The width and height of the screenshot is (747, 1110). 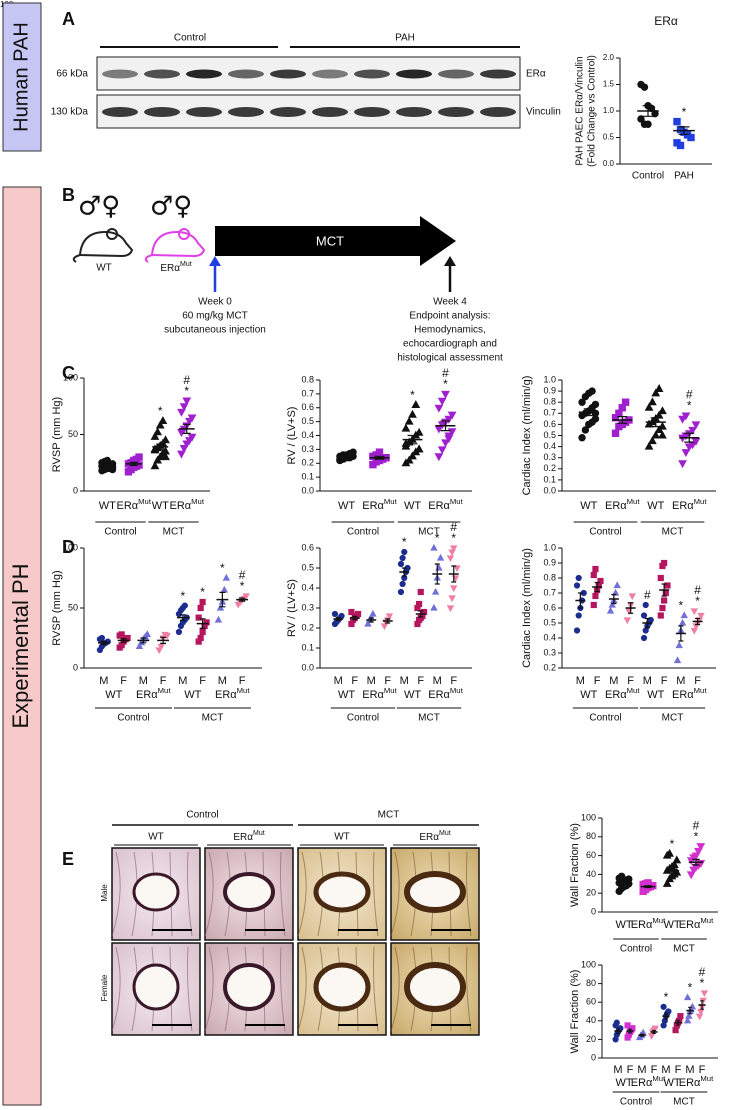 What do you see at coordinates (104, 268) in the screenshot?
I see `strain-label: WT` at bounding box center [104, 268].